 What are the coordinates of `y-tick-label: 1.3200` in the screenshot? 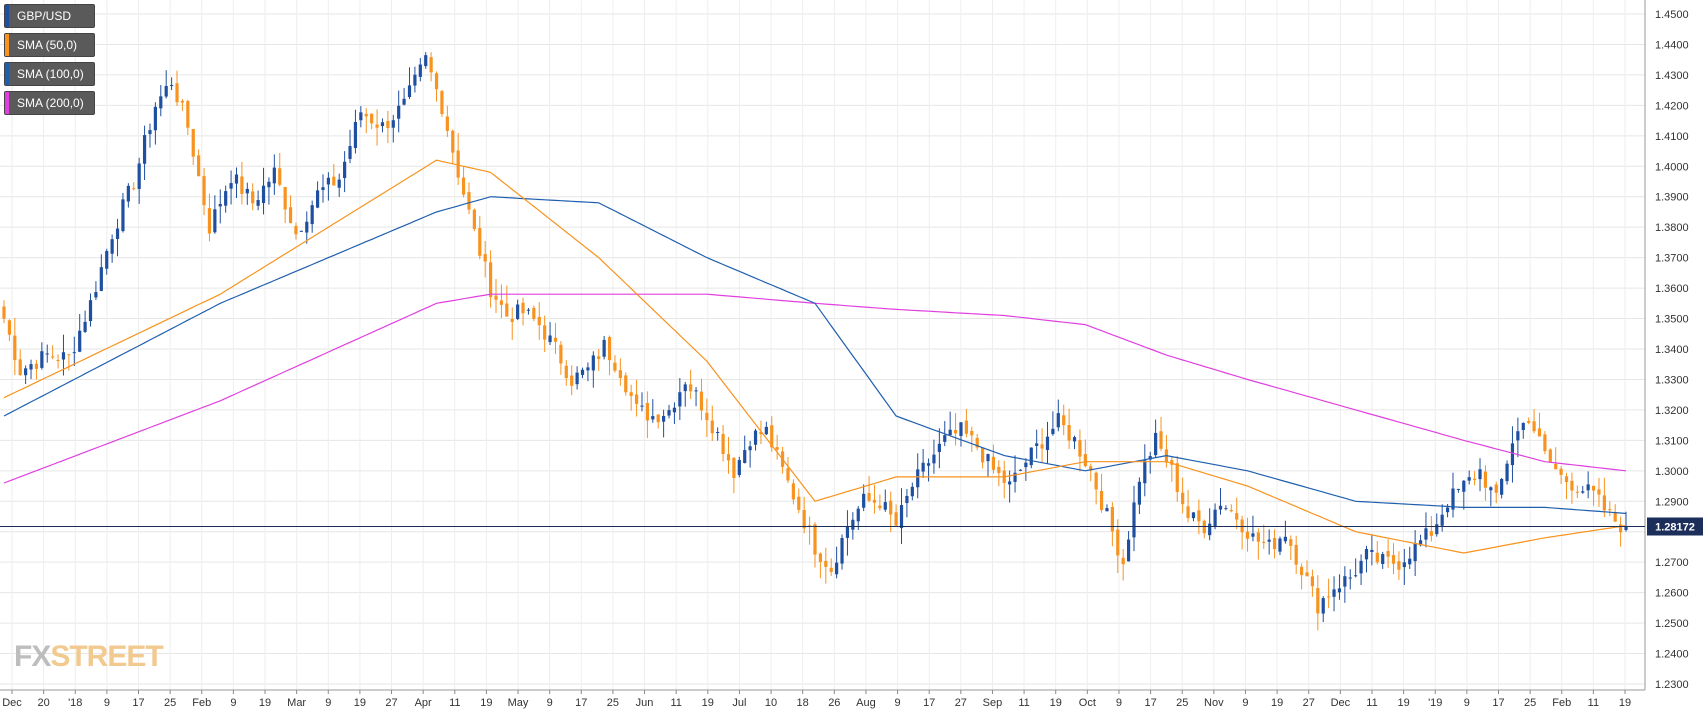 It's located at (1672, 411).